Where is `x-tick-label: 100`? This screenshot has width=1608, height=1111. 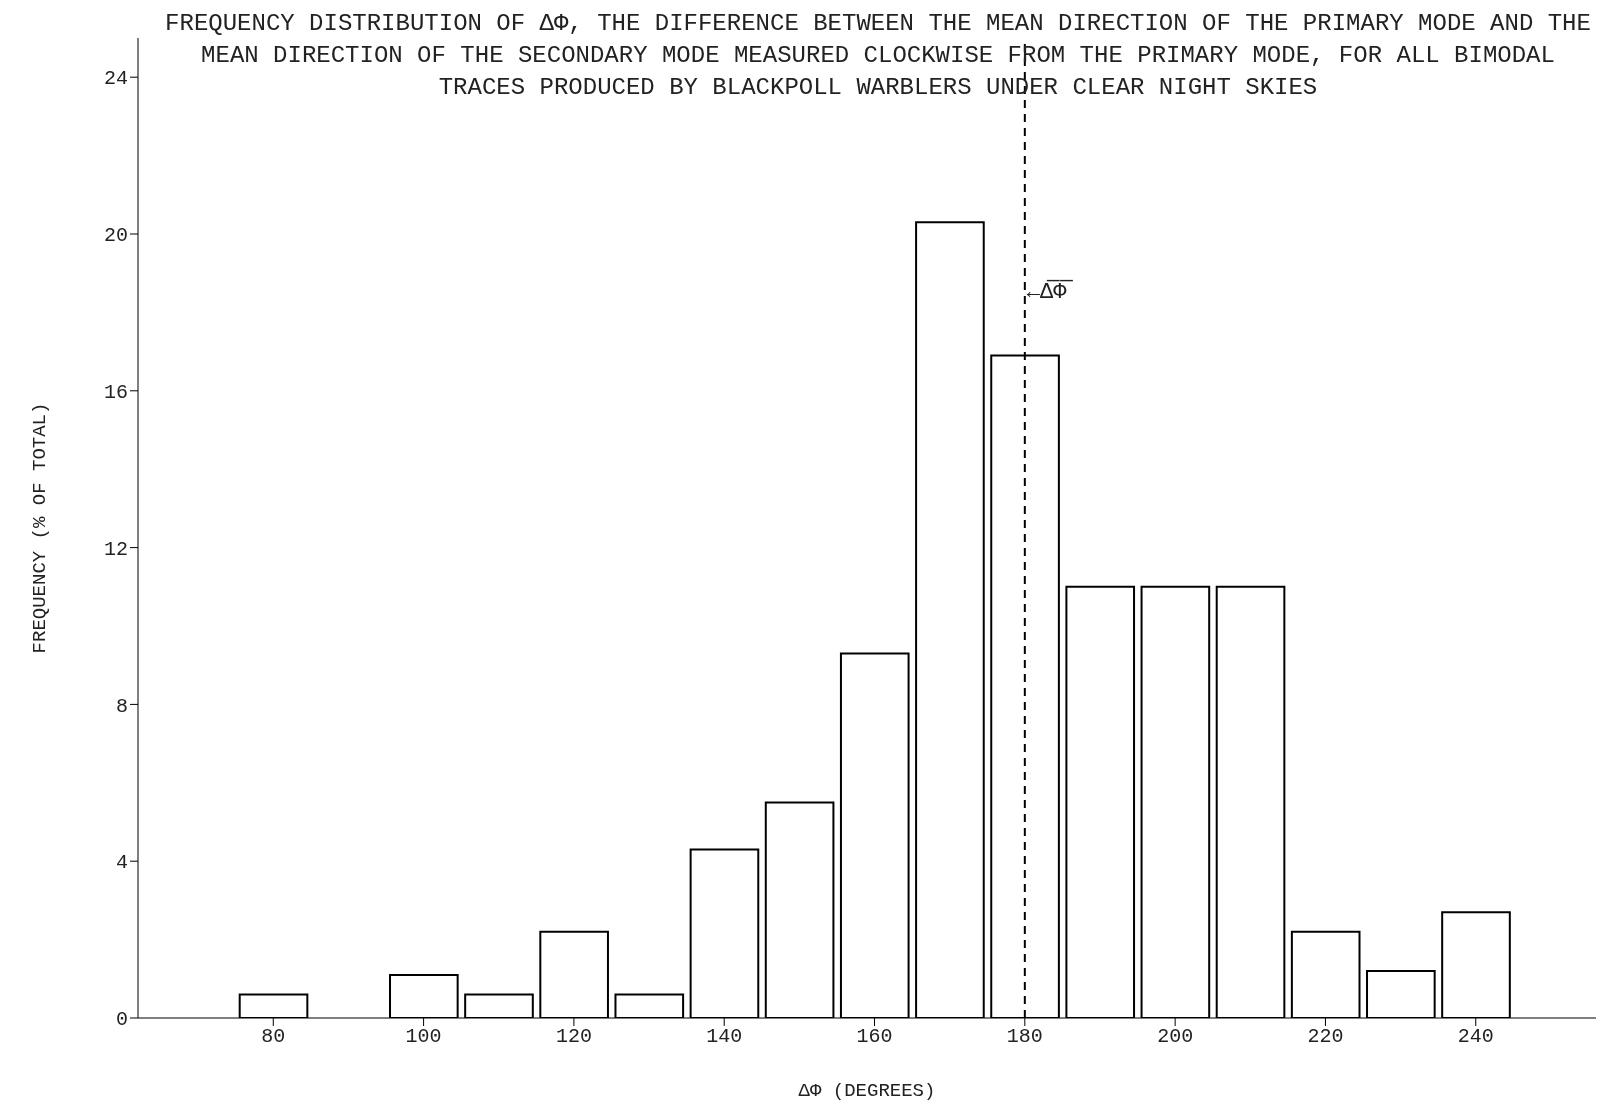 x-tick-label: 100 is located at coordinates (423, 1037).